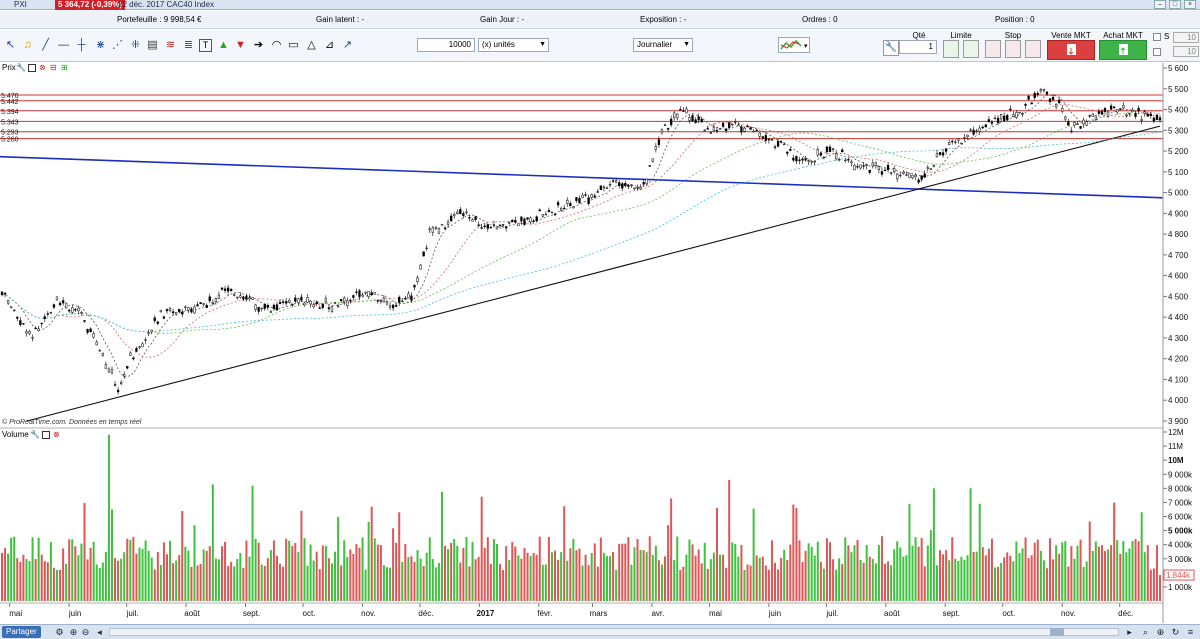 This screenshot has height=639, width=1200. Describe the element at coordinates (1157, 52) in the screenshot. I see `t-checkbox` at that location.